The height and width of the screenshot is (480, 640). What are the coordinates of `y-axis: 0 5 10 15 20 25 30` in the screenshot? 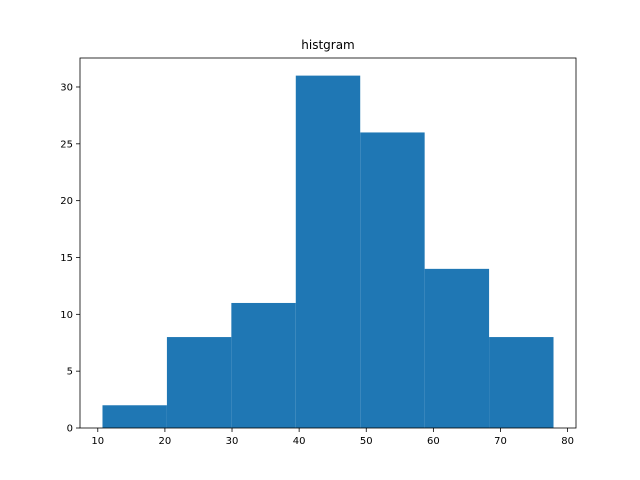 It's located at (70, 258).